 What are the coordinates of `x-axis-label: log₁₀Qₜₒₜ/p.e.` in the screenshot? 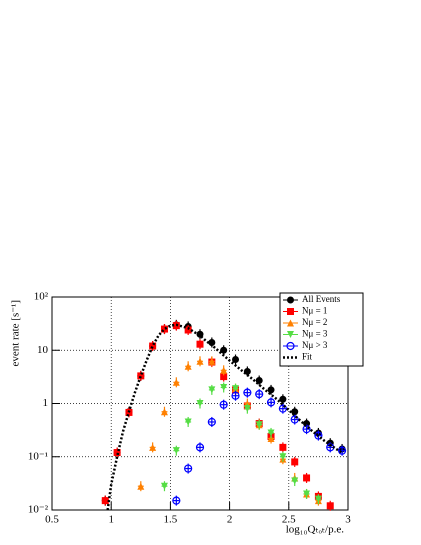 It's located at (315, 530).